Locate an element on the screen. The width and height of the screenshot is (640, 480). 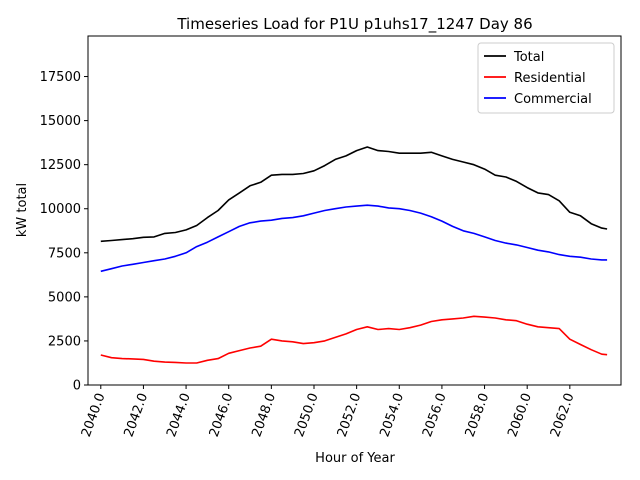
y-tick-label: 12500 is located at coordinates (60, 165).